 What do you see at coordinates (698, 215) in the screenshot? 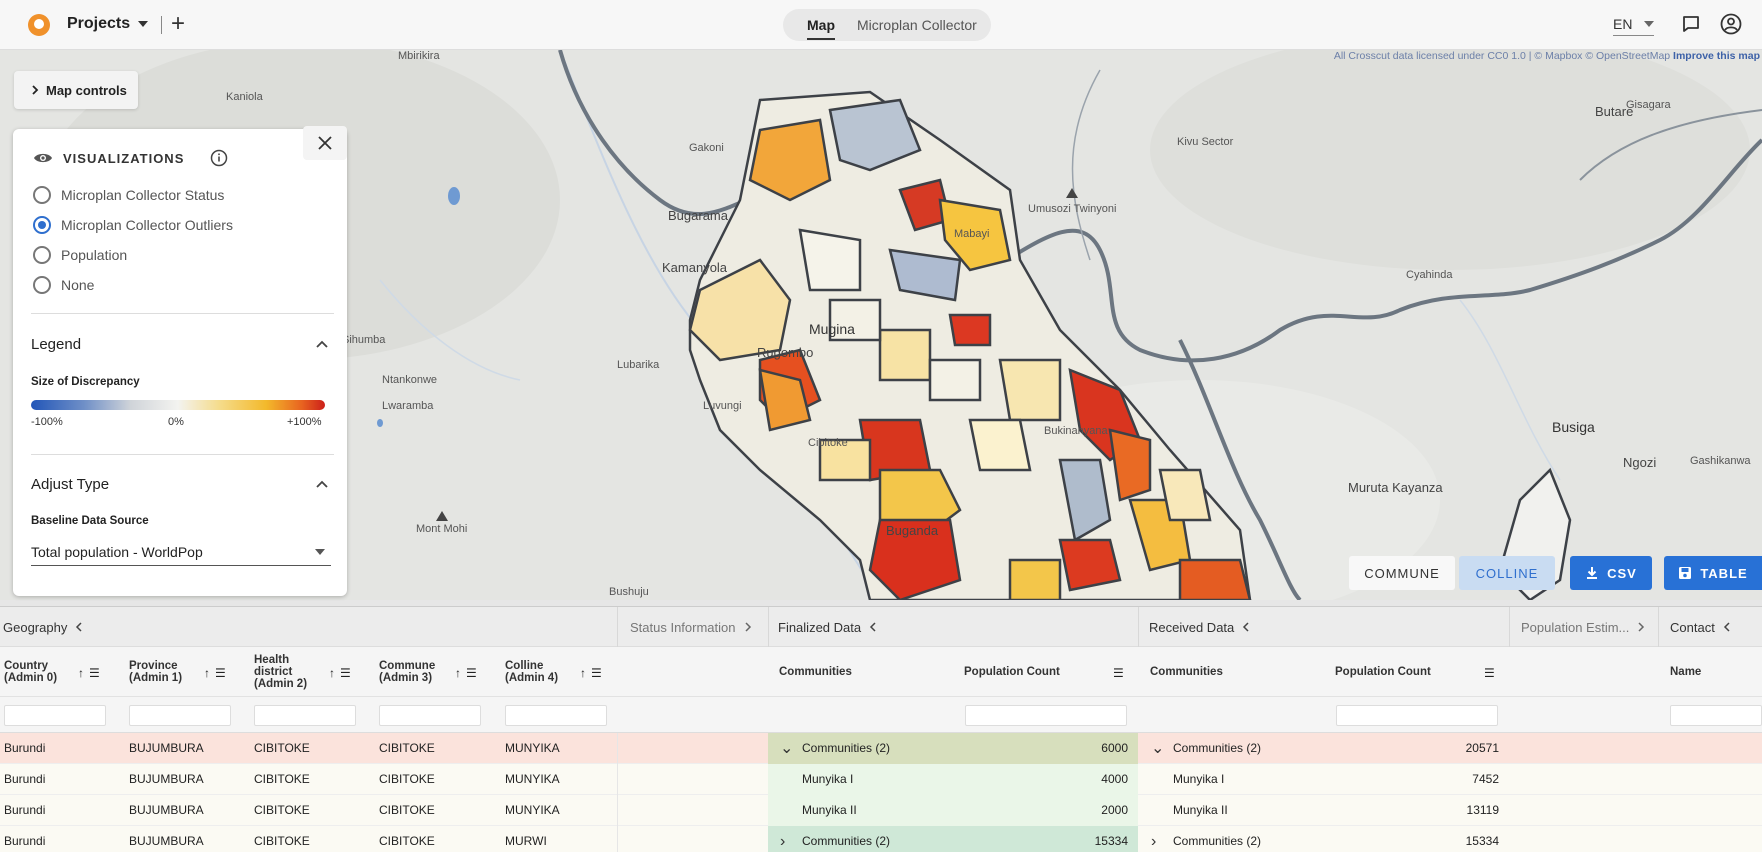
I see `place-label: Bugarama` at bounding box center [698, 215].